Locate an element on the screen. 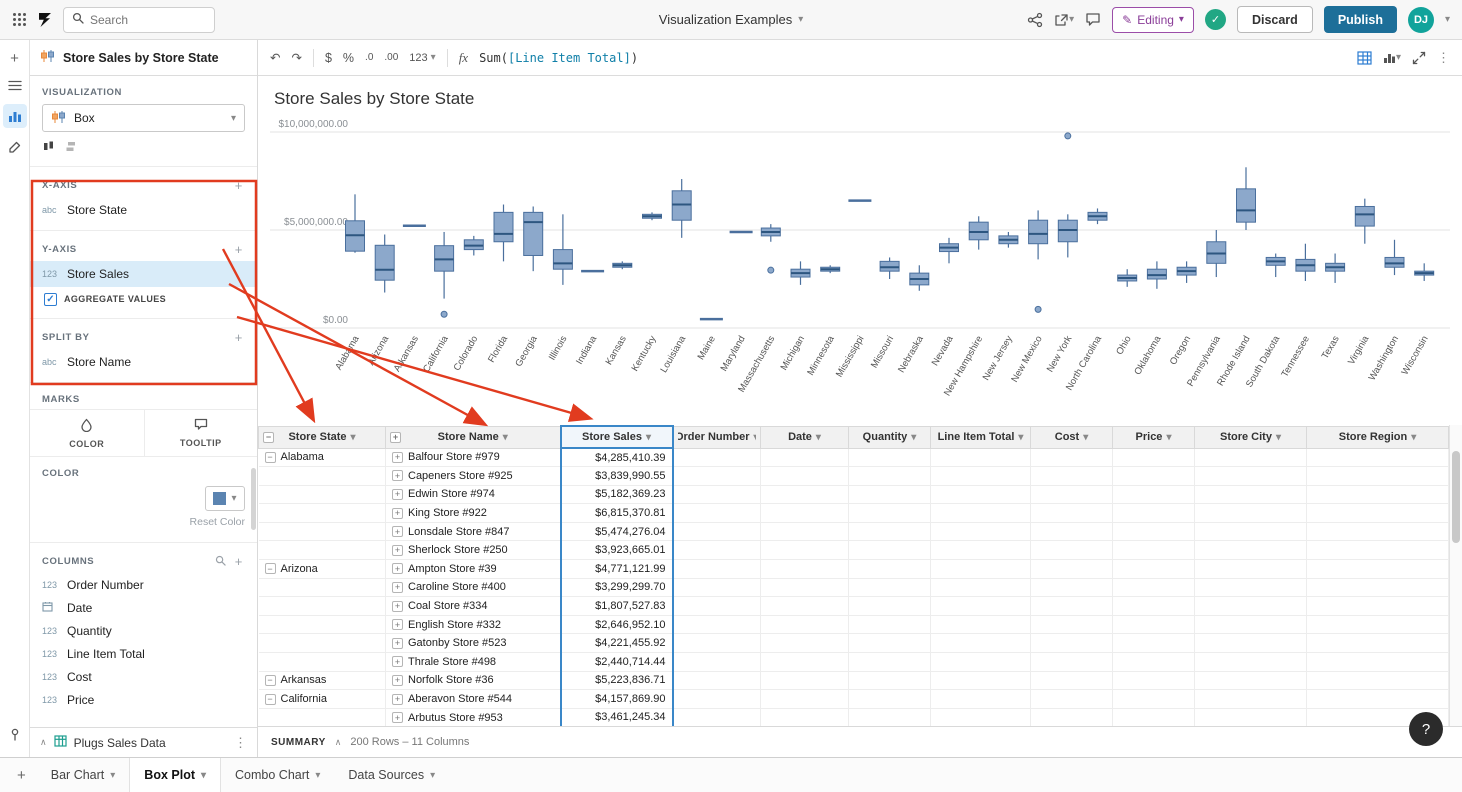  tab-tooltip: TOOLTIP is located at coordinates (200, 433).